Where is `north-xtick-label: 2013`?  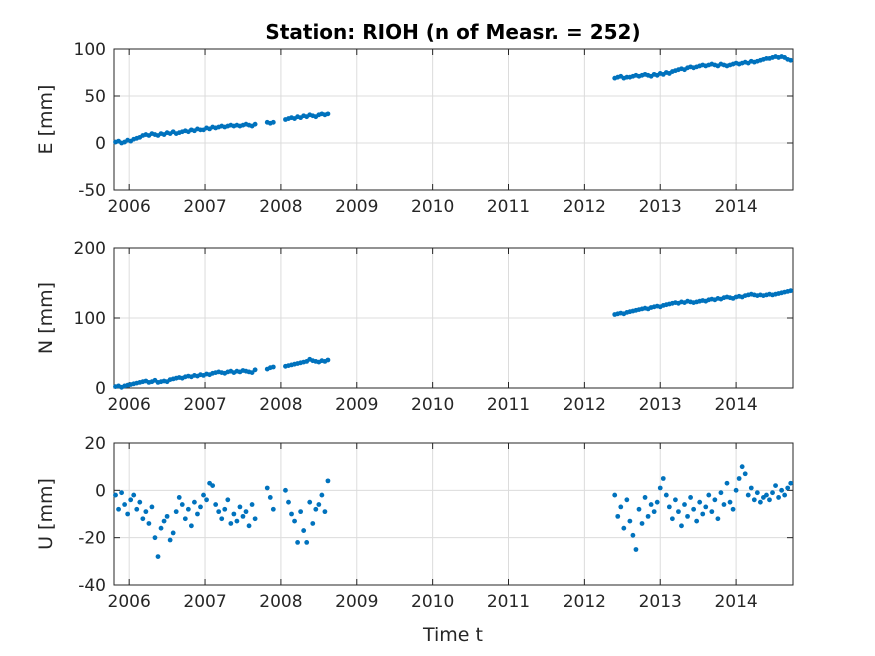
north-xtick-label: 2013 is located at coordinates (660, 405).